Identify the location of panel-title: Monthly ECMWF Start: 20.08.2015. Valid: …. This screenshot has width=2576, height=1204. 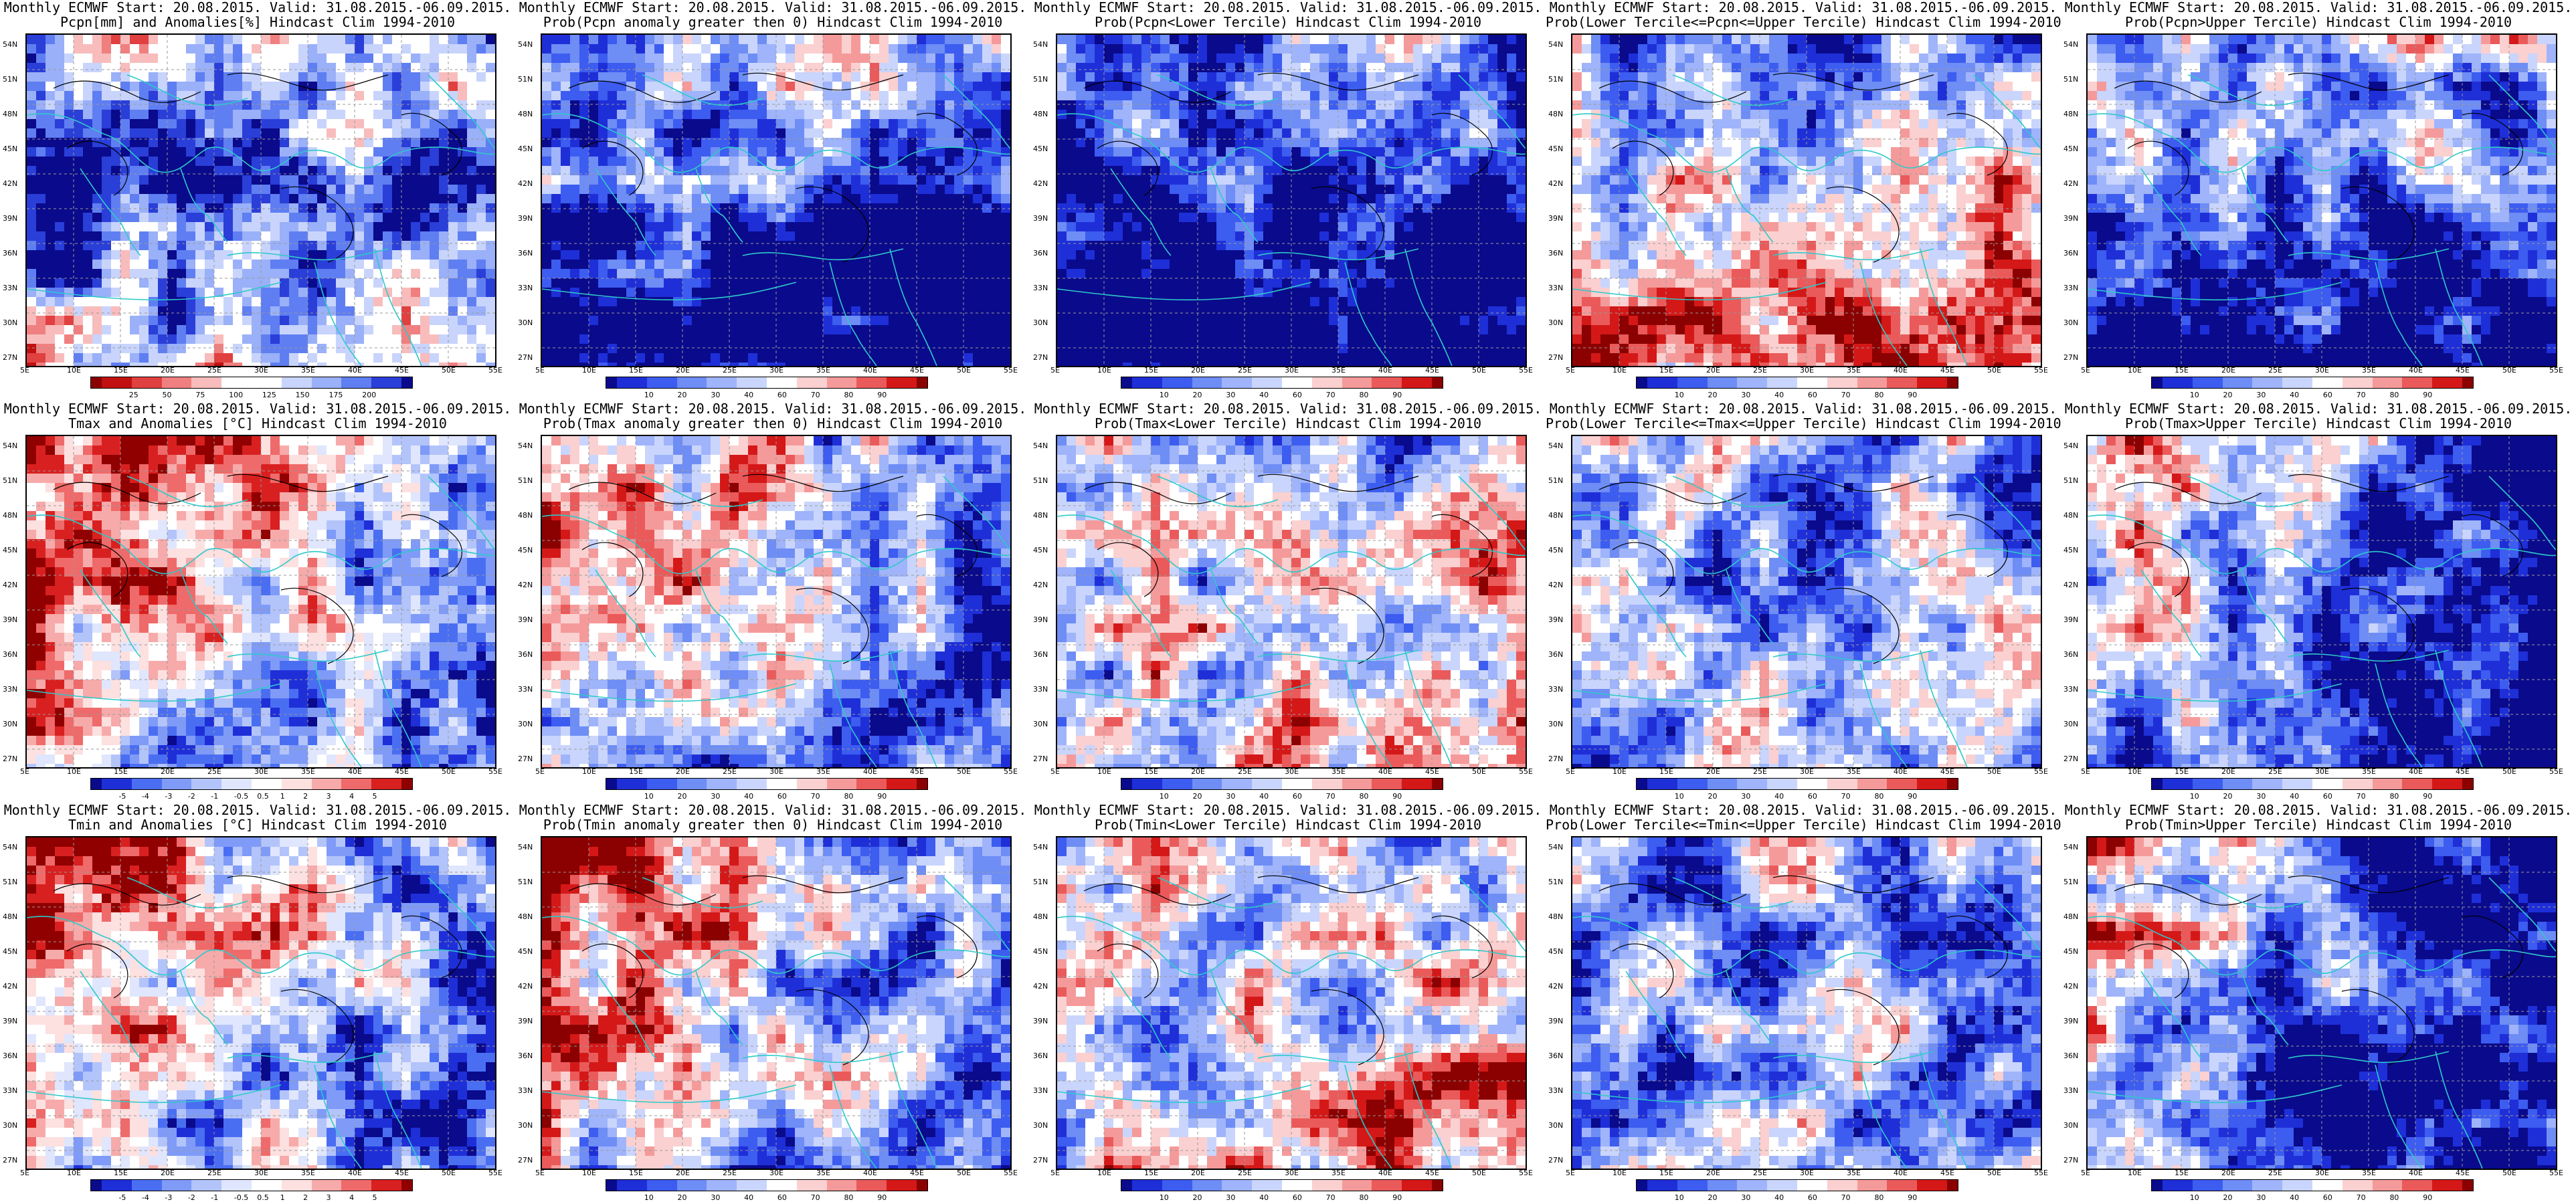
(773, 14).